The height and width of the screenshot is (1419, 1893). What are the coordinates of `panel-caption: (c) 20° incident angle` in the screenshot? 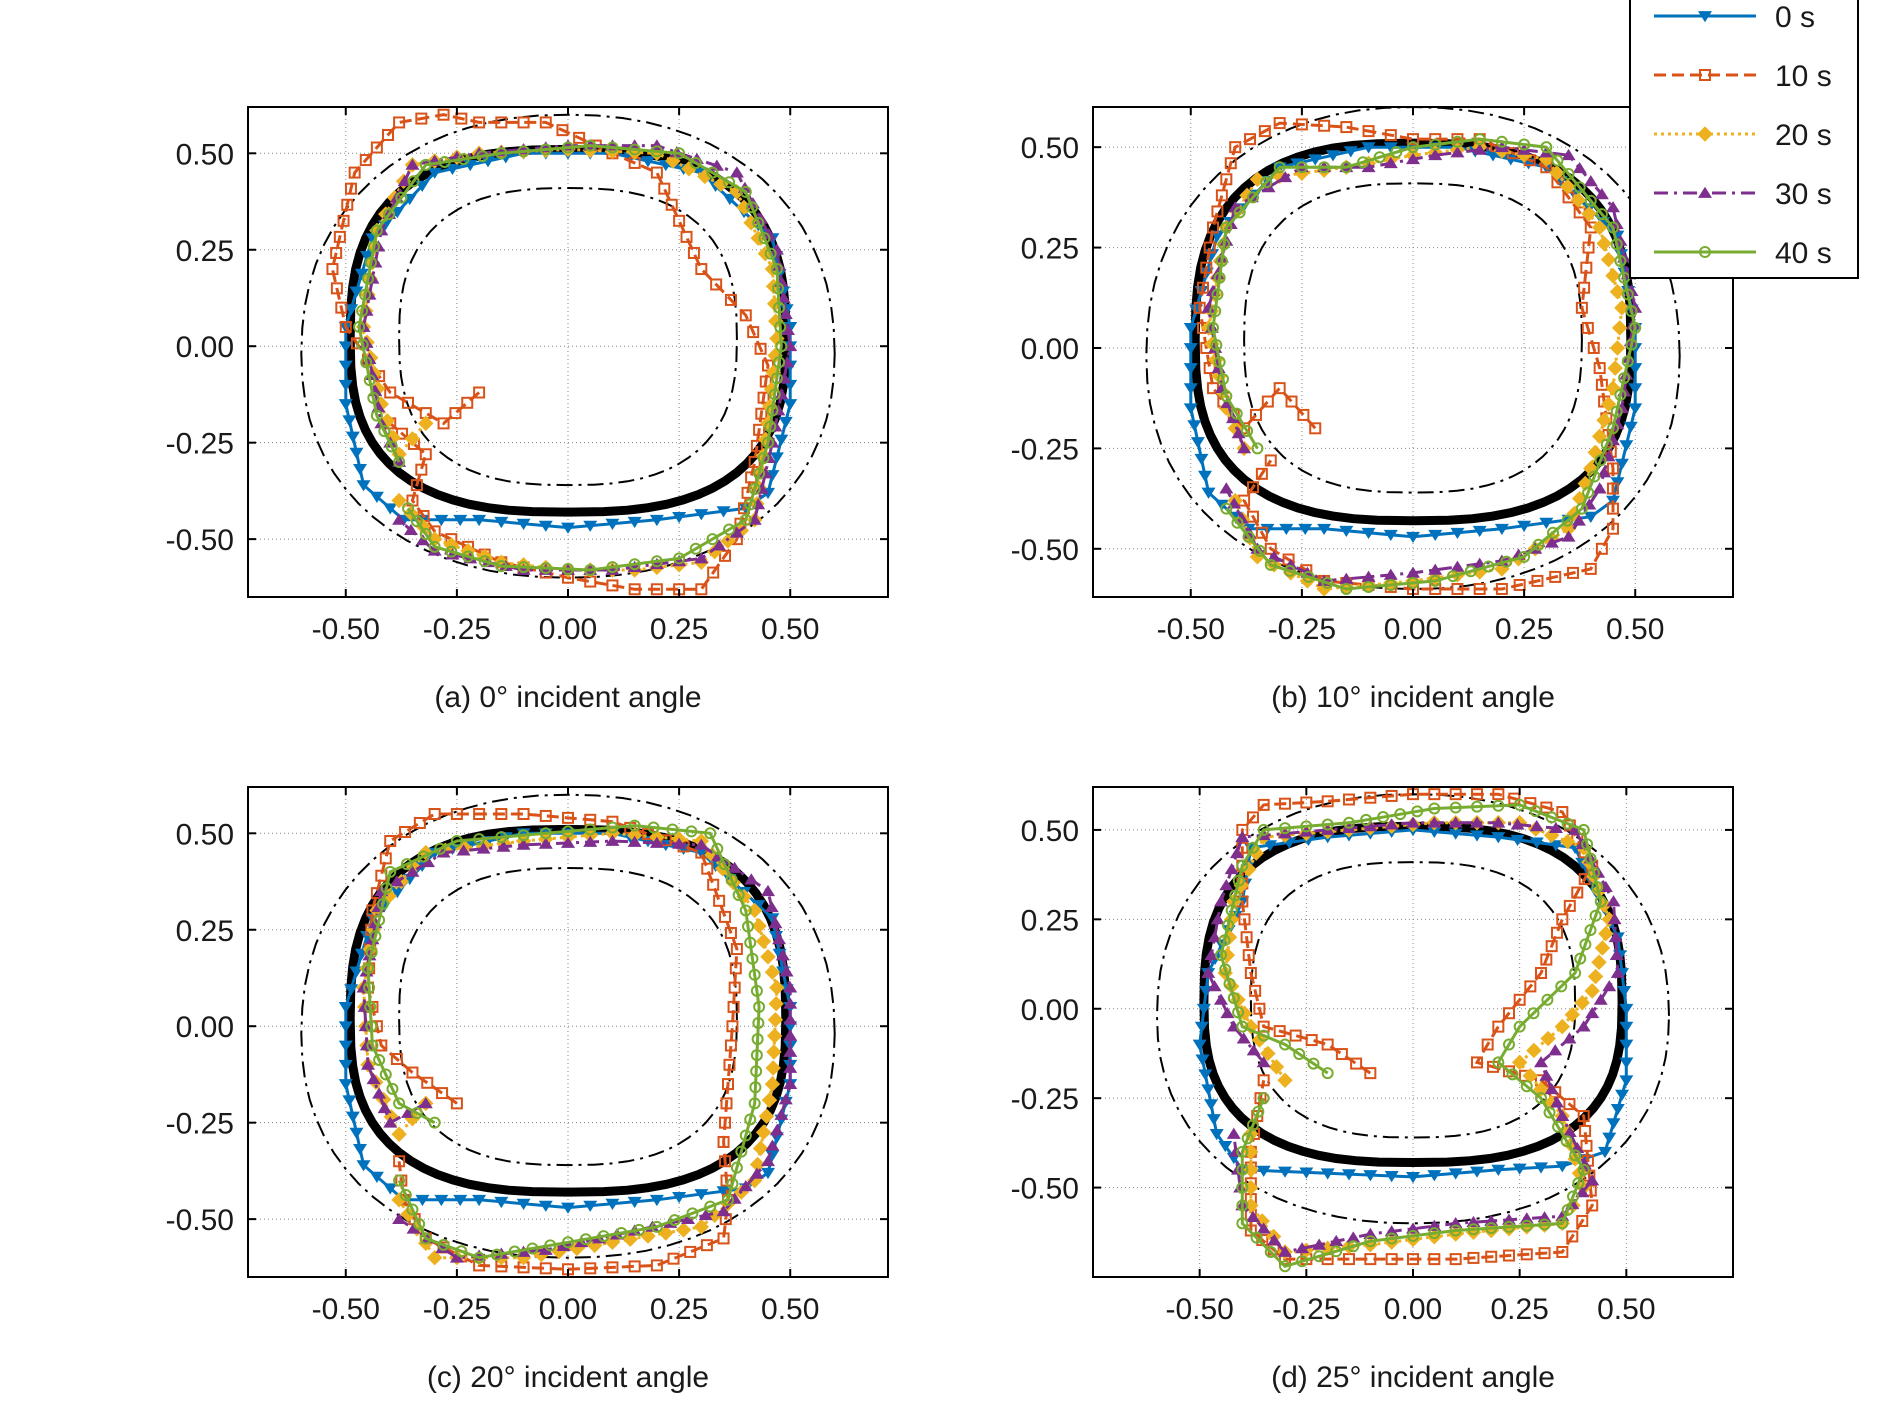 It's located at (568, 1377).